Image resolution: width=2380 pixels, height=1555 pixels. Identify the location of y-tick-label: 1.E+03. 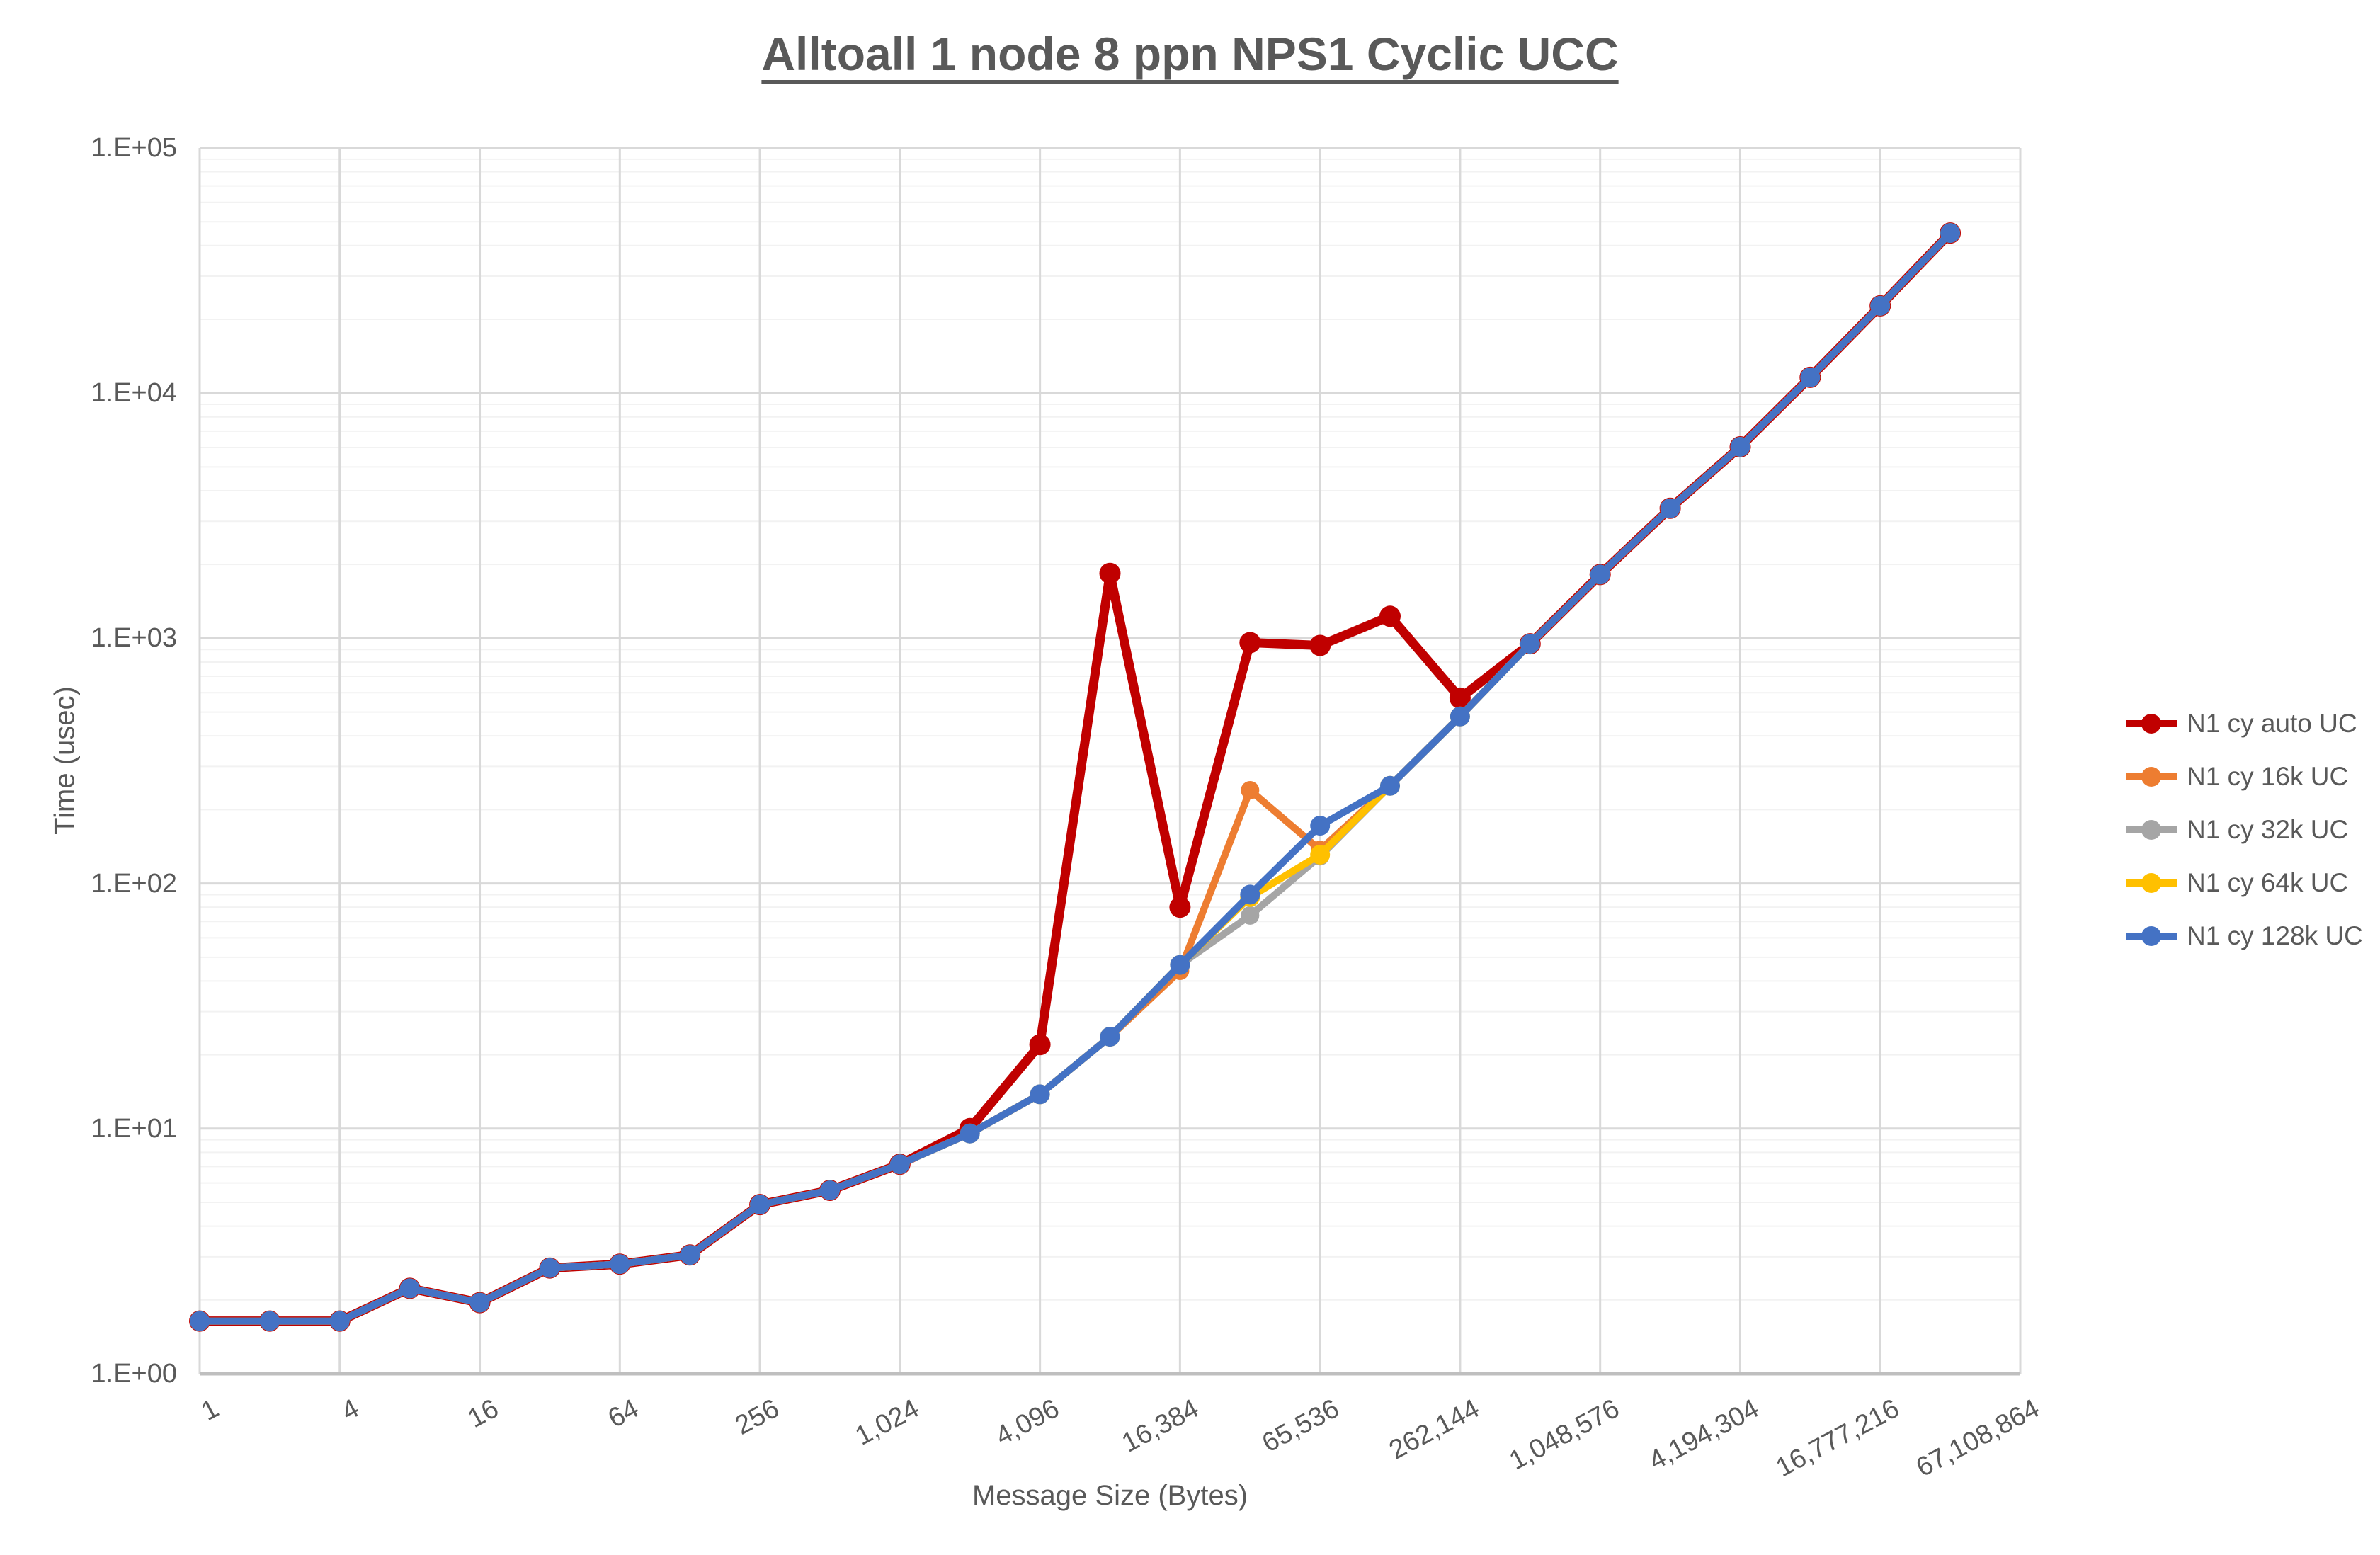
(134, 638).